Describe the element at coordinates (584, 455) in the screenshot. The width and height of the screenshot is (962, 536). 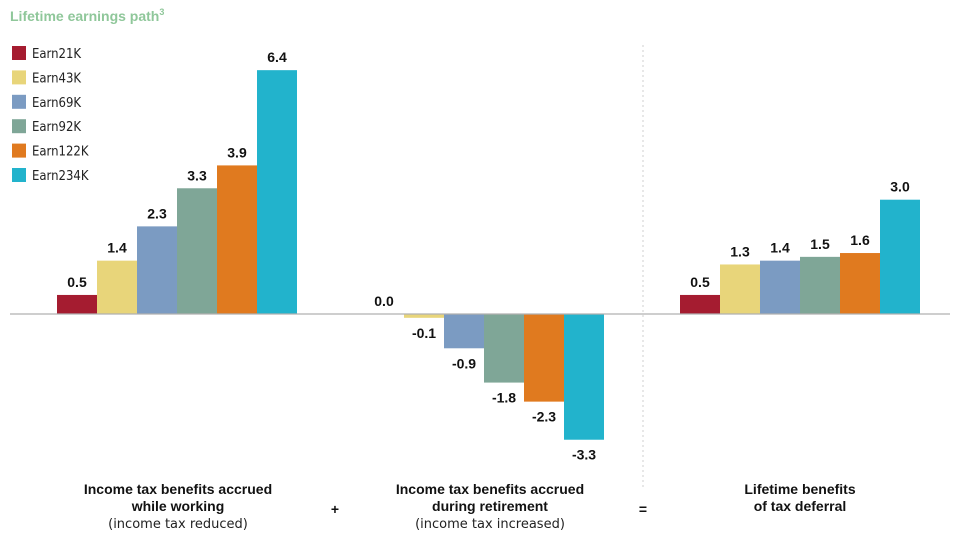
I see `value-label-group2-earn234k: -3.3` at that location.